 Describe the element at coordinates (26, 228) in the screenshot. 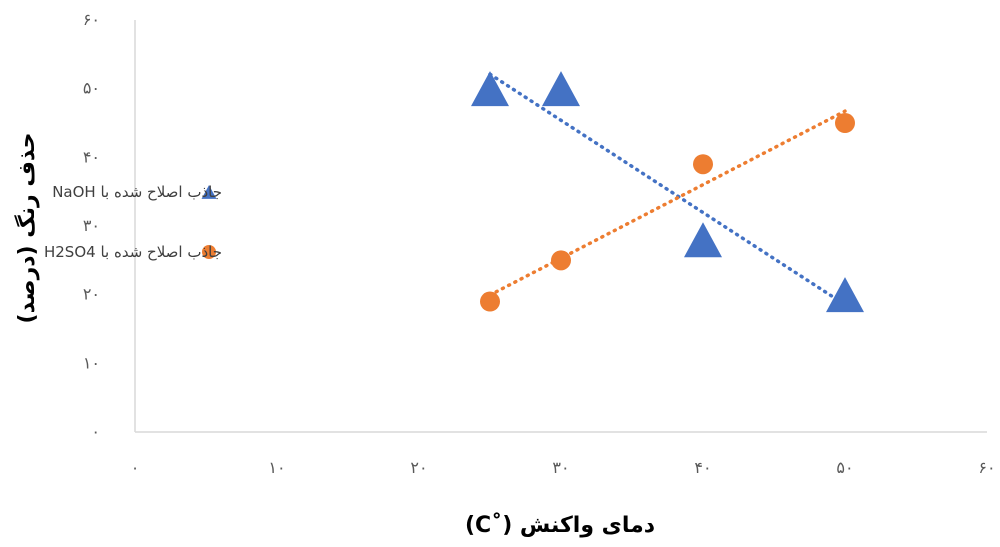

I see `y-axis-title: حذف رنگ (درصد)` at that location.